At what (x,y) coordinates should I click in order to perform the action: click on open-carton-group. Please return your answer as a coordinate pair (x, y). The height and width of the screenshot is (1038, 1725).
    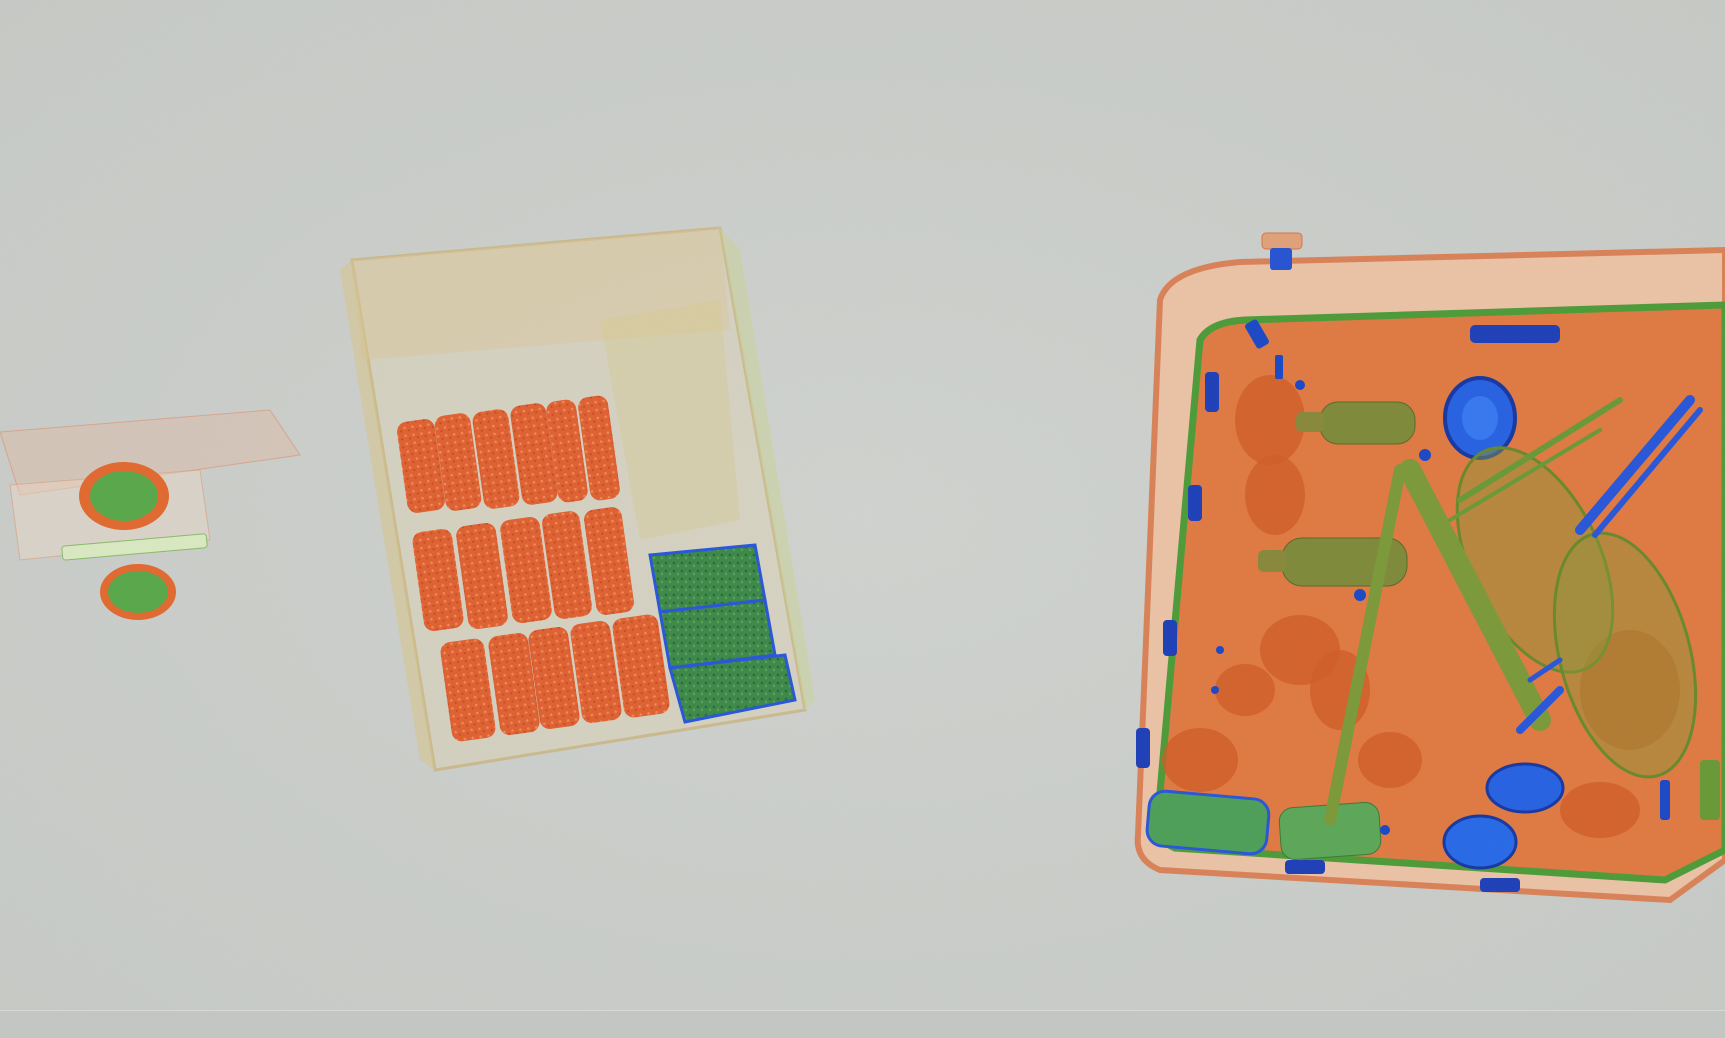
    Looking at the image, I should click on (577, 499).